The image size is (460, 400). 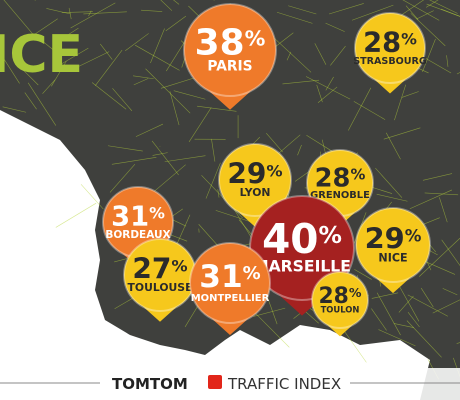 I want to click on pin-value: 40%, so click(x=302, y=239).